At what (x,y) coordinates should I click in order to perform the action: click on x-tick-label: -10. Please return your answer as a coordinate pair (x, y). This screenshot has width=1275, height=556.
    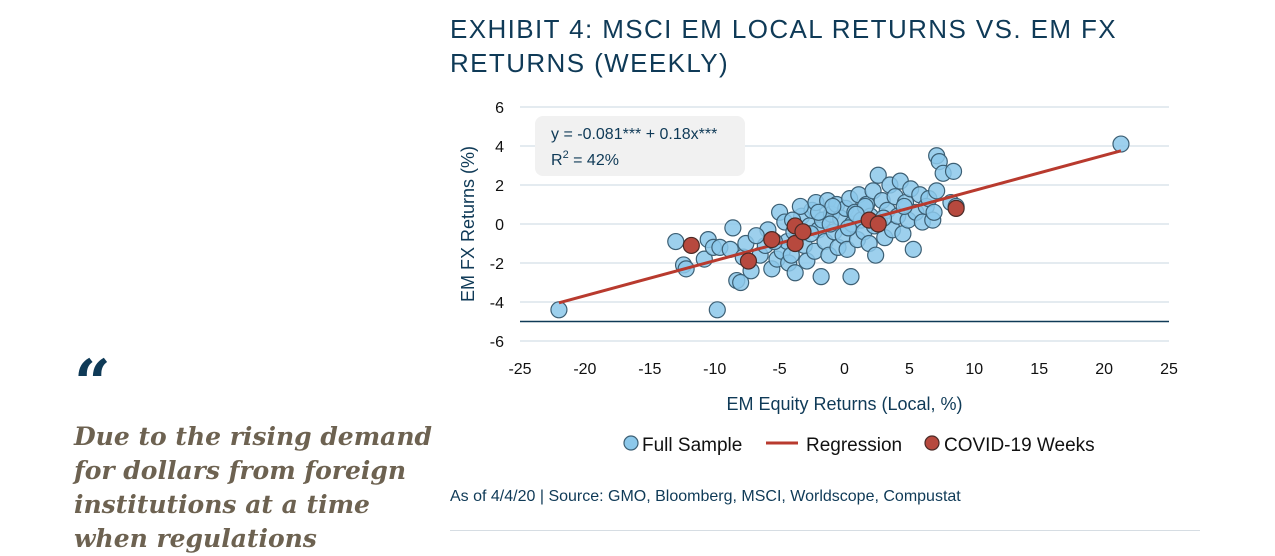
    Looking at the image, I should click on (714, 369).